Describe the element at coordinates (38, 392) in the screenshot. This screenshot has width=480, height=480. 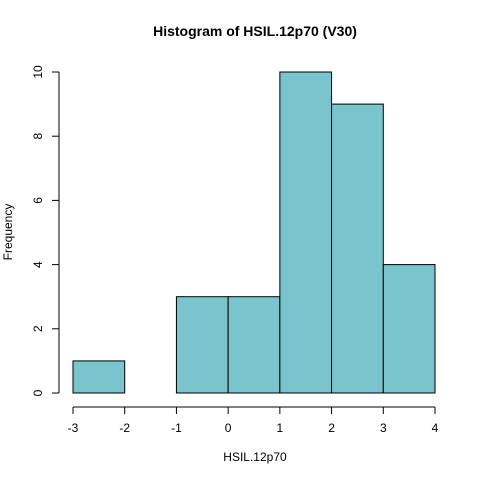
I see `y-tick-label: 0` at that location.